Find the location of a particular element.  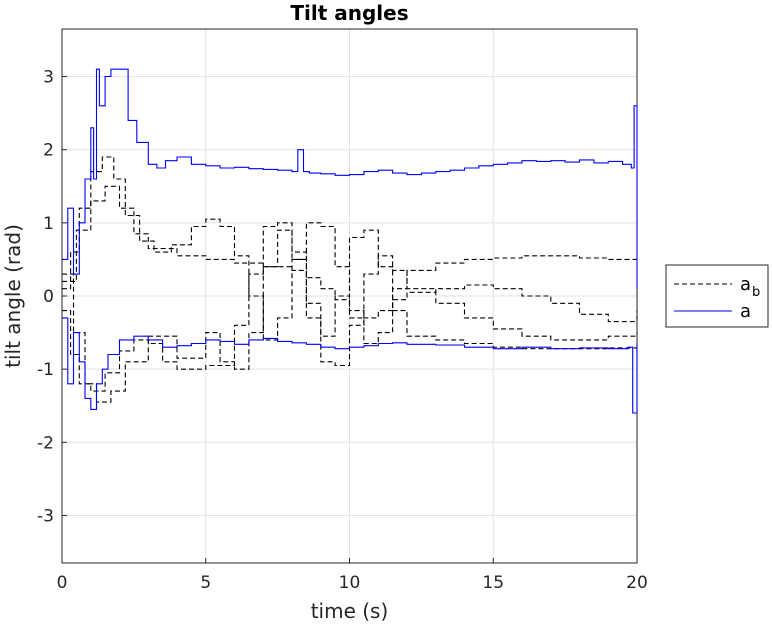

y-tick-label: -1 is located at coordinates (45, 370).